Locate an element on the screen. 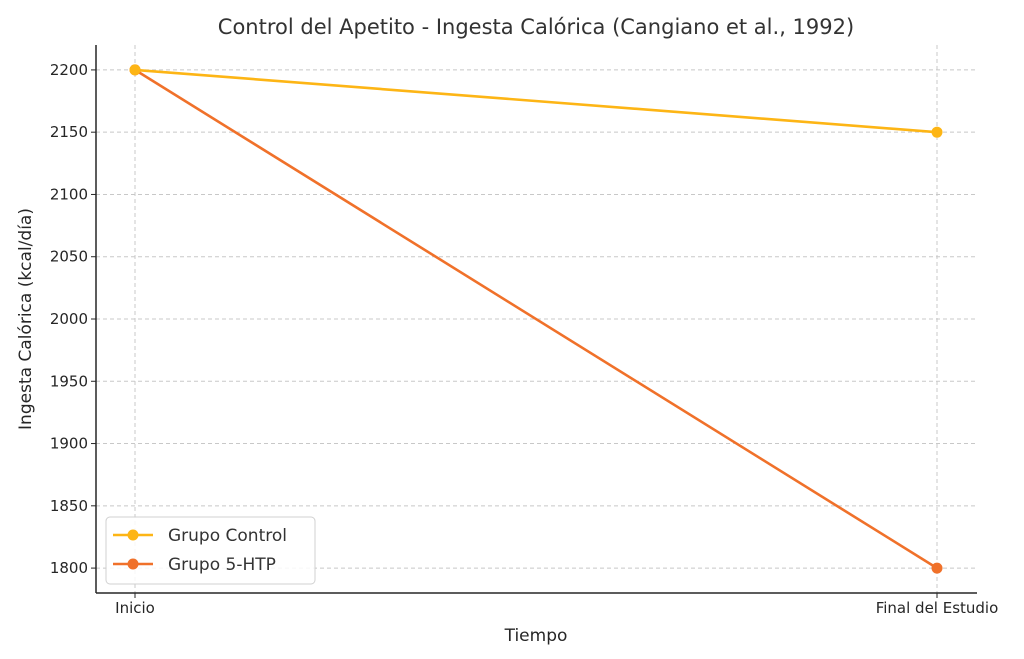  y-ticks: 1800 1850 1900 1950 2000 2050 2100 2150 2200 is located at coordinates (73, 319).